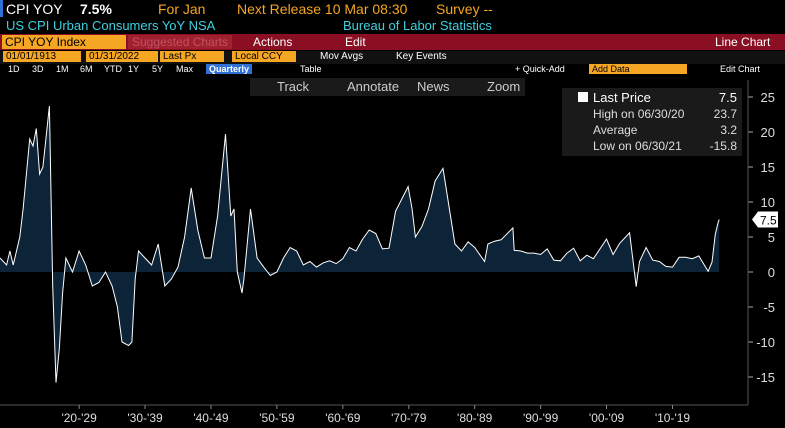  Describe the element at coordinates (311, 69) in the screenshot. I see `table: Table` at that location.